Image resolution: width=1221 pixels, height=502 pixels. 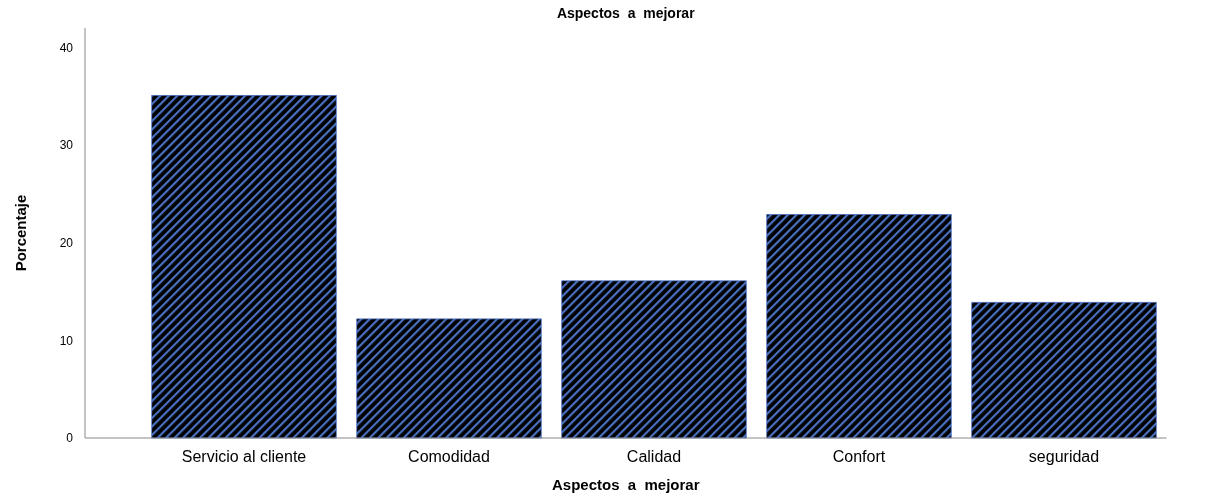 What do you see at coordinates (244, 456) in the screenshot?
I see `x-tick-label: Servicio al cliente` at bounding box center [244, 456].